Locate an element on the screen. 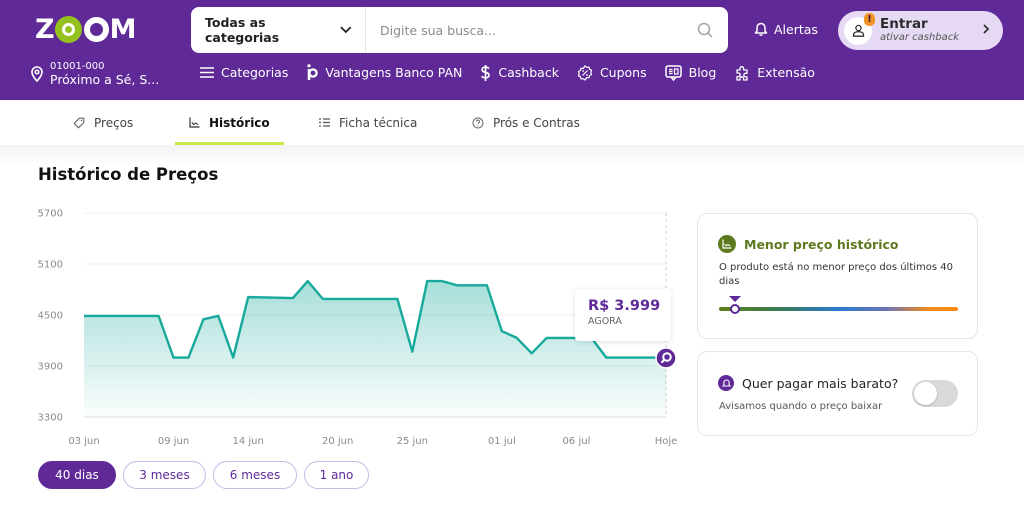 This screenshot has width=1024, height=506. svg-text: 5100 is located at coordinates (50, 265).